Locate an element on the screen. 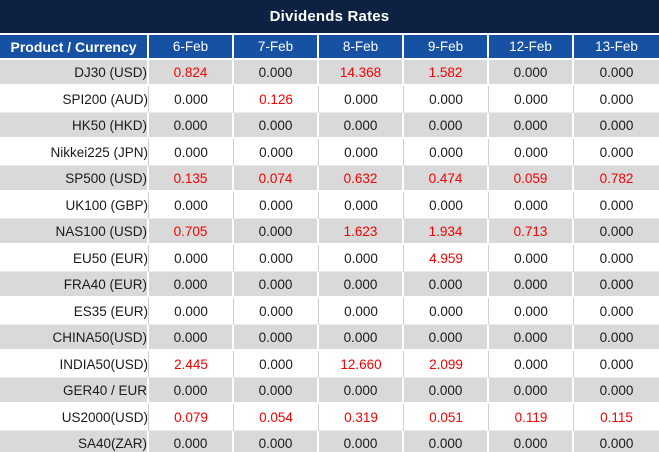  dividend-value-cell: 0.126 is located at coordinates (276, 99).